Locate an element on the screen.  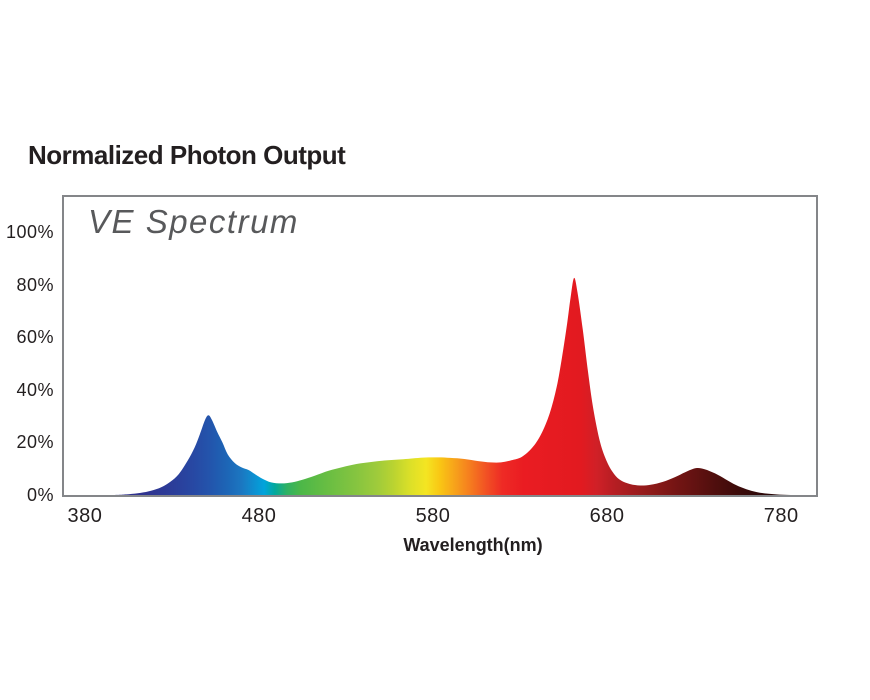
chart-inner-title: VE Spectrum is located at coordinates (193, 221).